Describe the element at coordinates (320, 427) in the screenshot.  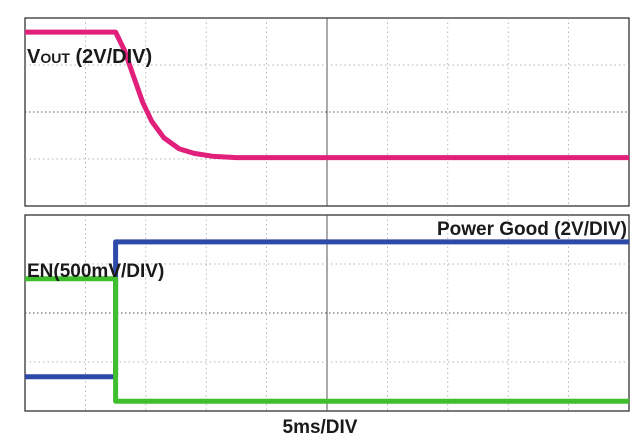
I see `timebase-label: 5ms/DIV` at that location.